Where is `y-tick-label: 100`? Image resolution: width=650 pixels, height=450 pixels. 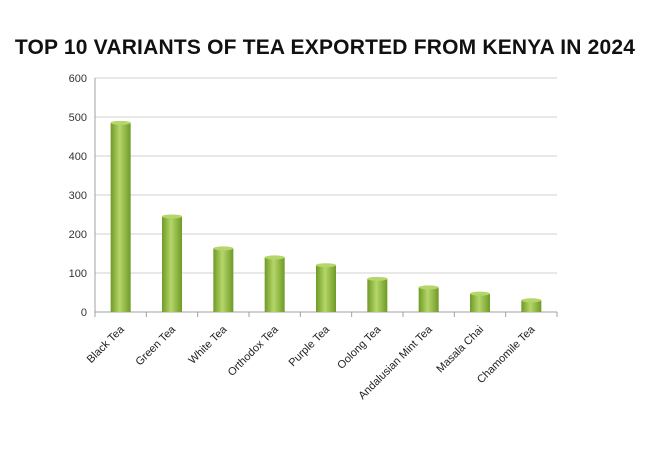
y-tick-label: 100 is located at coordinates (78, 274).